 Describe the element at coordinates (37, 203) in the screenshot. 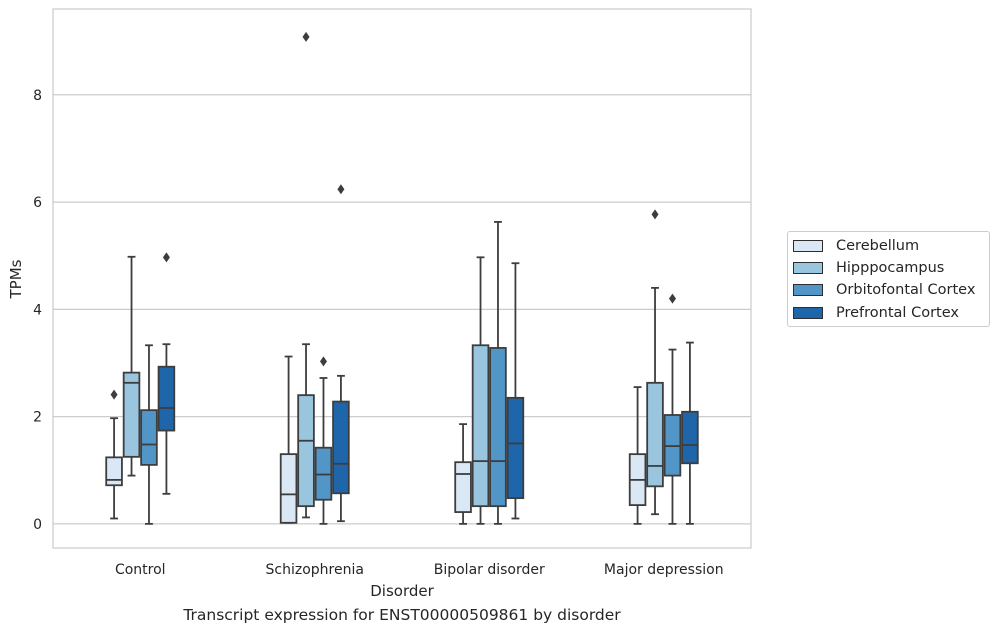

I see `y-tick-label: 6` at that location.